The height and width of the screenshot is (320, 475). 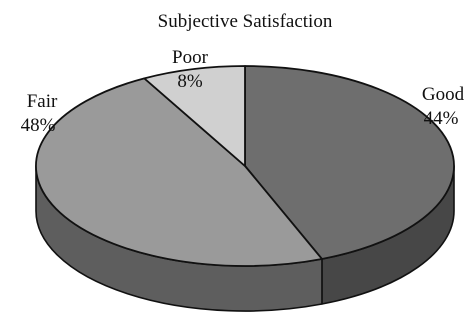 I want to click on chart-title: Subjective Satisfaction, so click(x=245, y=21).